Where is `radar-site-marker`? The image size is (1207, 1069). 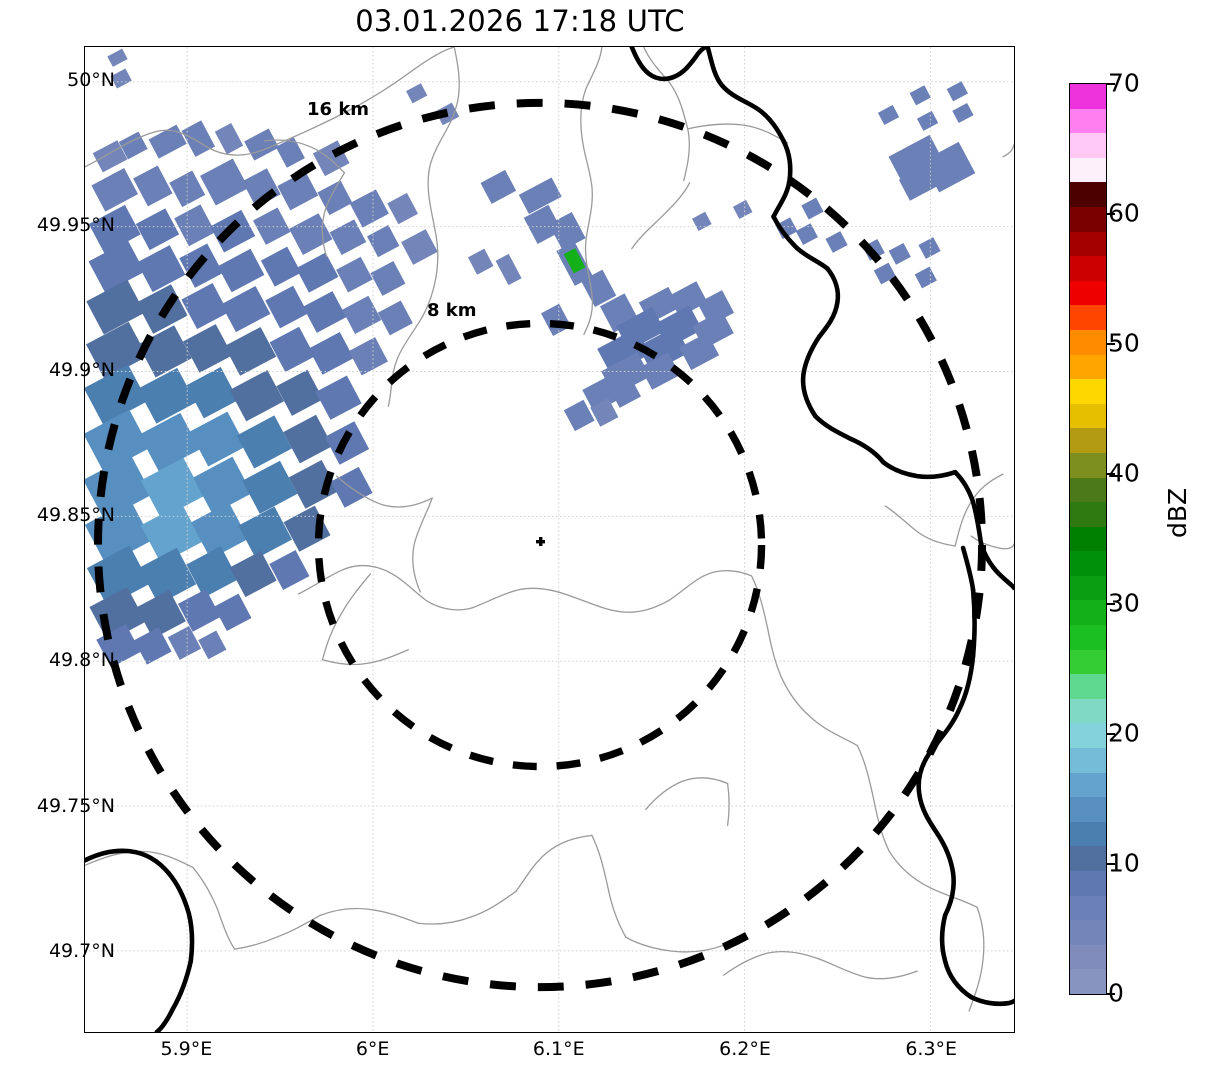 radar-site-marker is located at coordinates (541, 541).